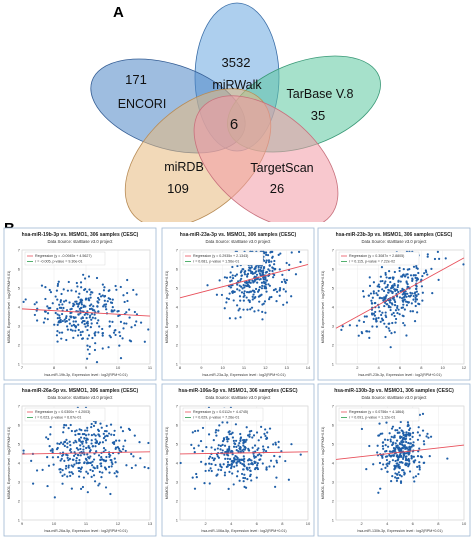 The image size is (474, 545). I want to click on venn-count-core: 6, so click(234, 124).